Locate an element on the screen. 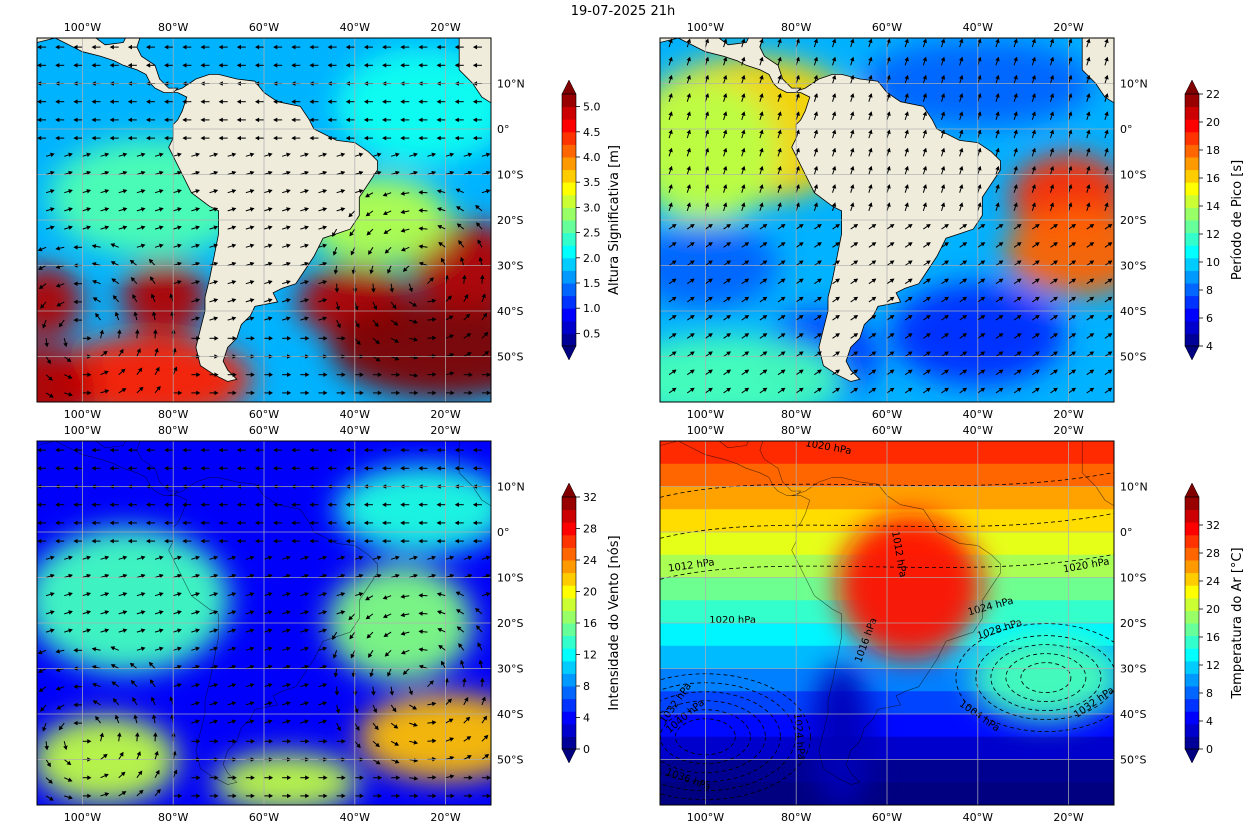 The width and height of the screenshot is (1246, 827). lat-tick-label: 30°S is located at coordinates (1133, 266).